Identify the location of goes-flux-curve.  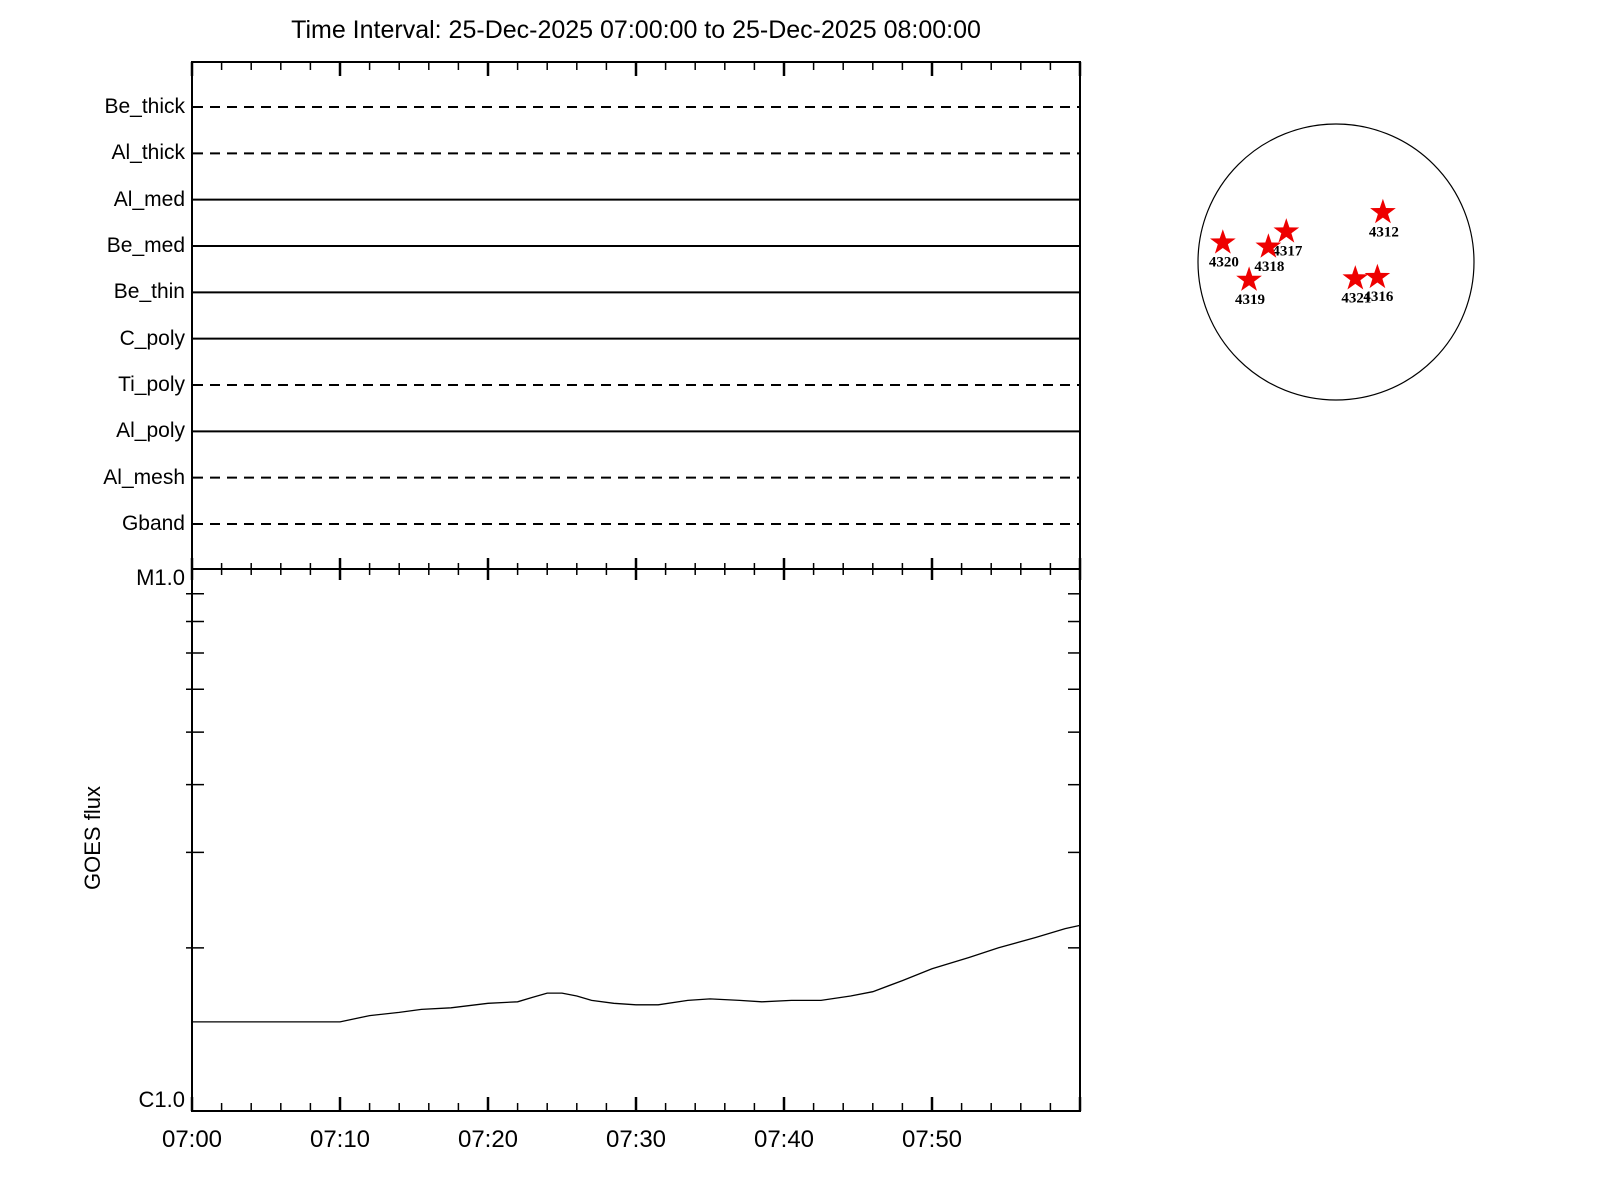
(636, 973).